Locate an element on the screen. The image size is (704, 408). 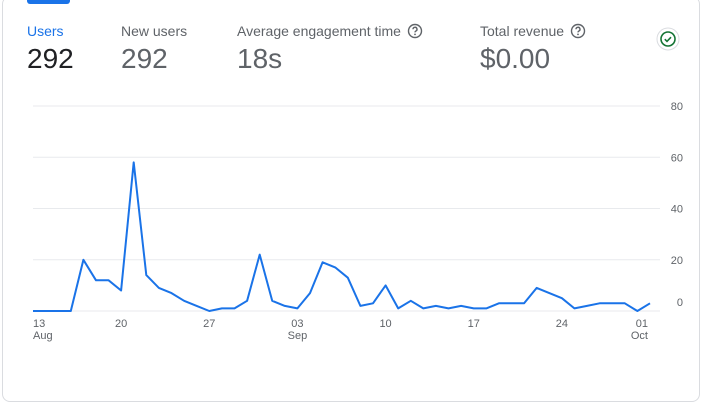
metric-label-row: Average engagement time is located at coordinates (330, 31).